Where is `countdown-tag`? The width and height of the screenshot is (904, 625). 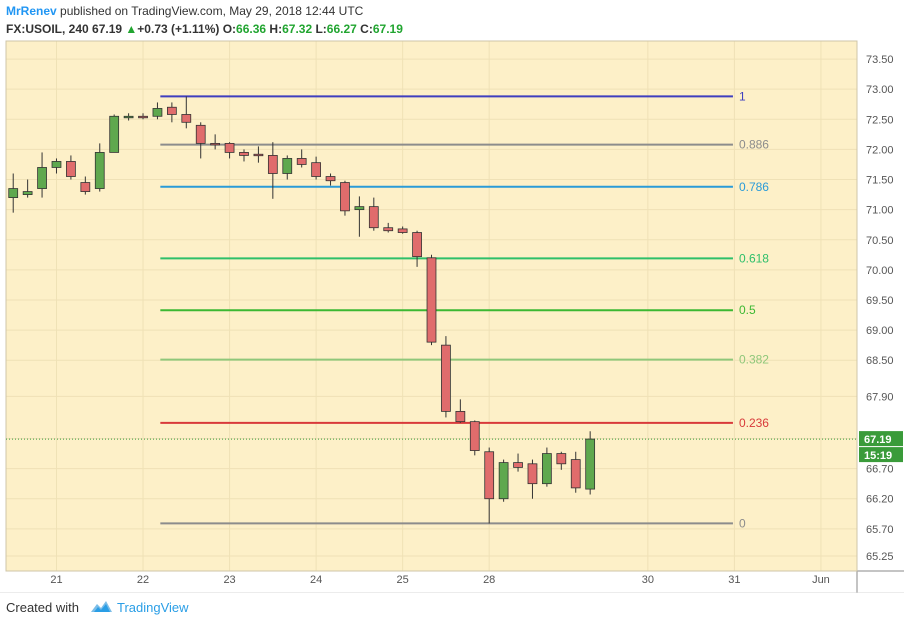
countdown-tag is located at coordinates (881, 455).